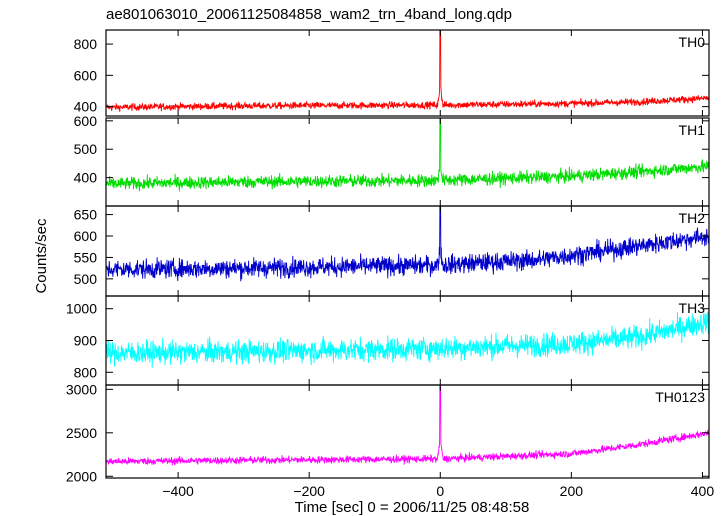 The width and height of the screenshot is (721, 516). What do you see at coordinates (572, 491) in the screenshot?
I see `x-tick-label: 200` at bounding box center [572, 491].